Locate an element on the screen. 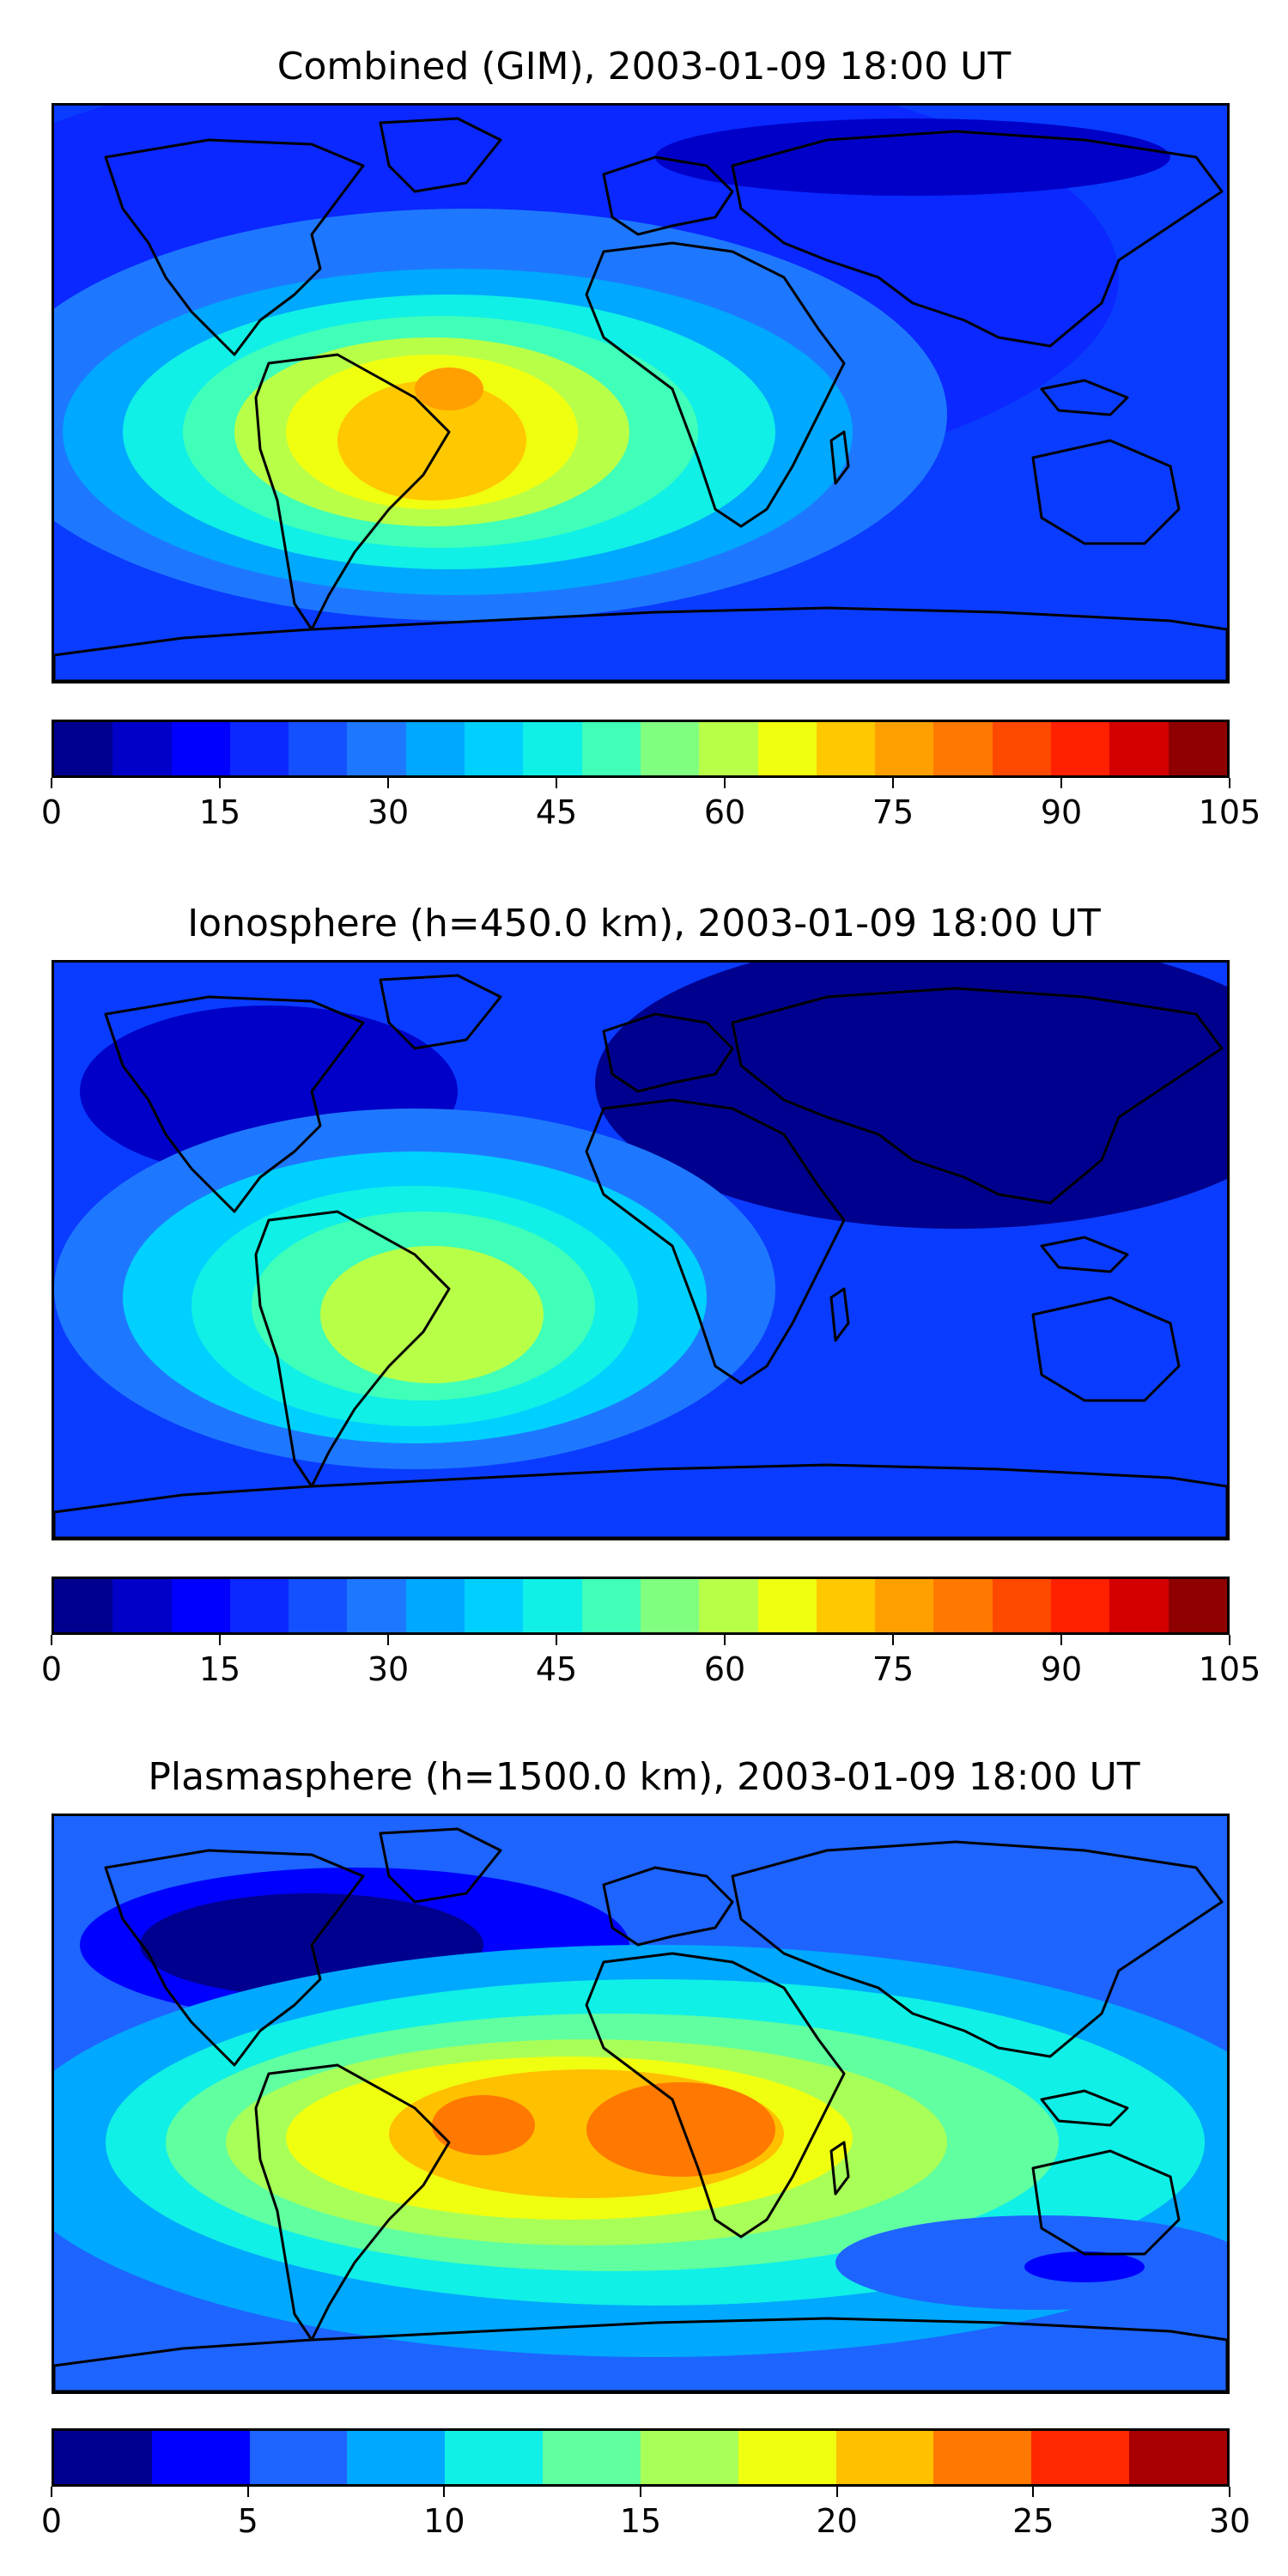  panel-3-colorbar is located at coordinates (641, 2457).